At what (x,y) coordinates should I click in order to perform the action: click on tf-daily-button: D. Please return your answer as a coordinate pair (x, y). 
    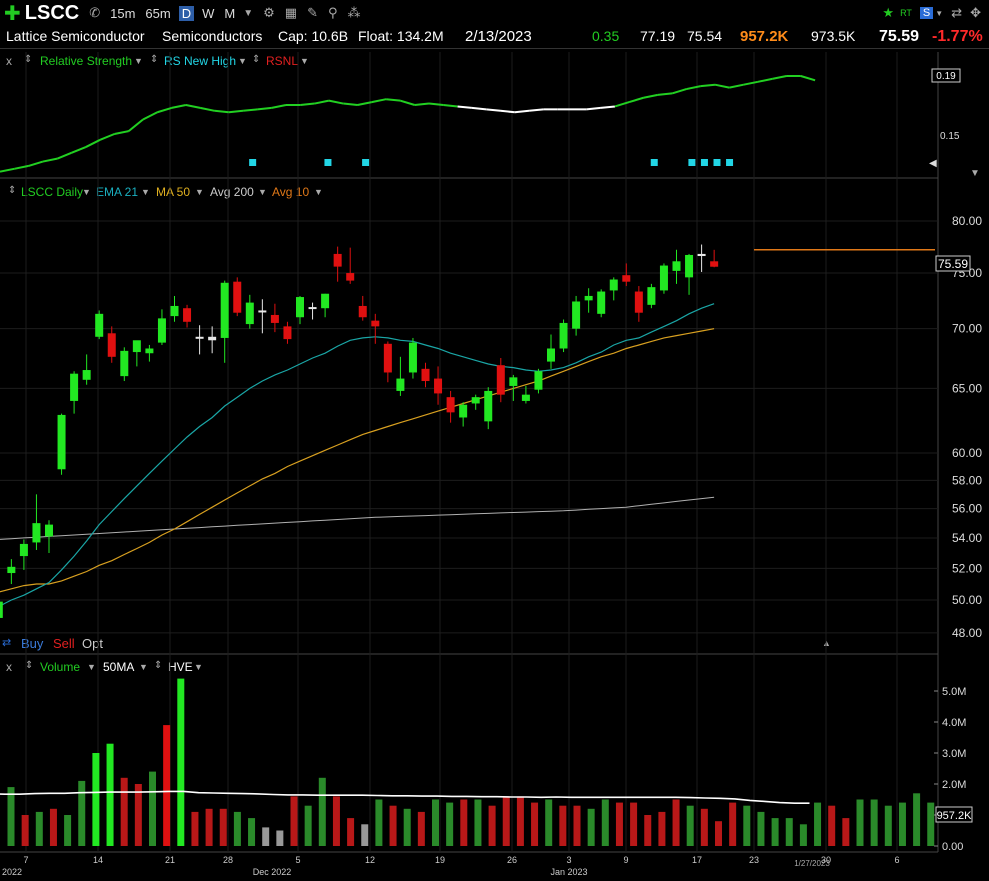
    Looking at the image, I should click on (186, 13).